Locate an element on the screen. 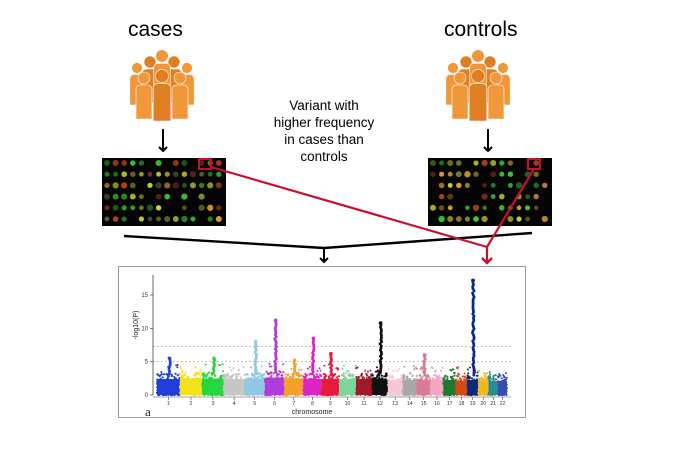 The image size is (675, 451). y-tick-label: 0 is located at coordinates (147, 396).